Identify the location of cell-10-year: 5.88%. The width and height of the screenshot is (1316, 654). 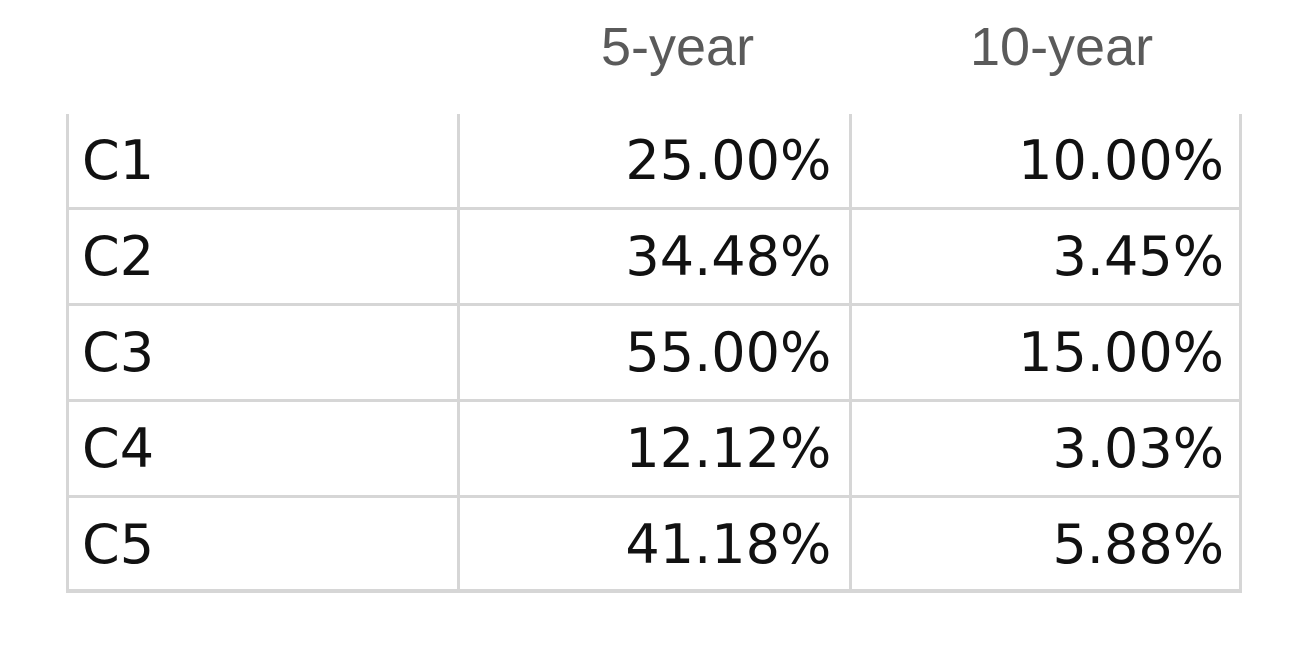
(1138, 544).